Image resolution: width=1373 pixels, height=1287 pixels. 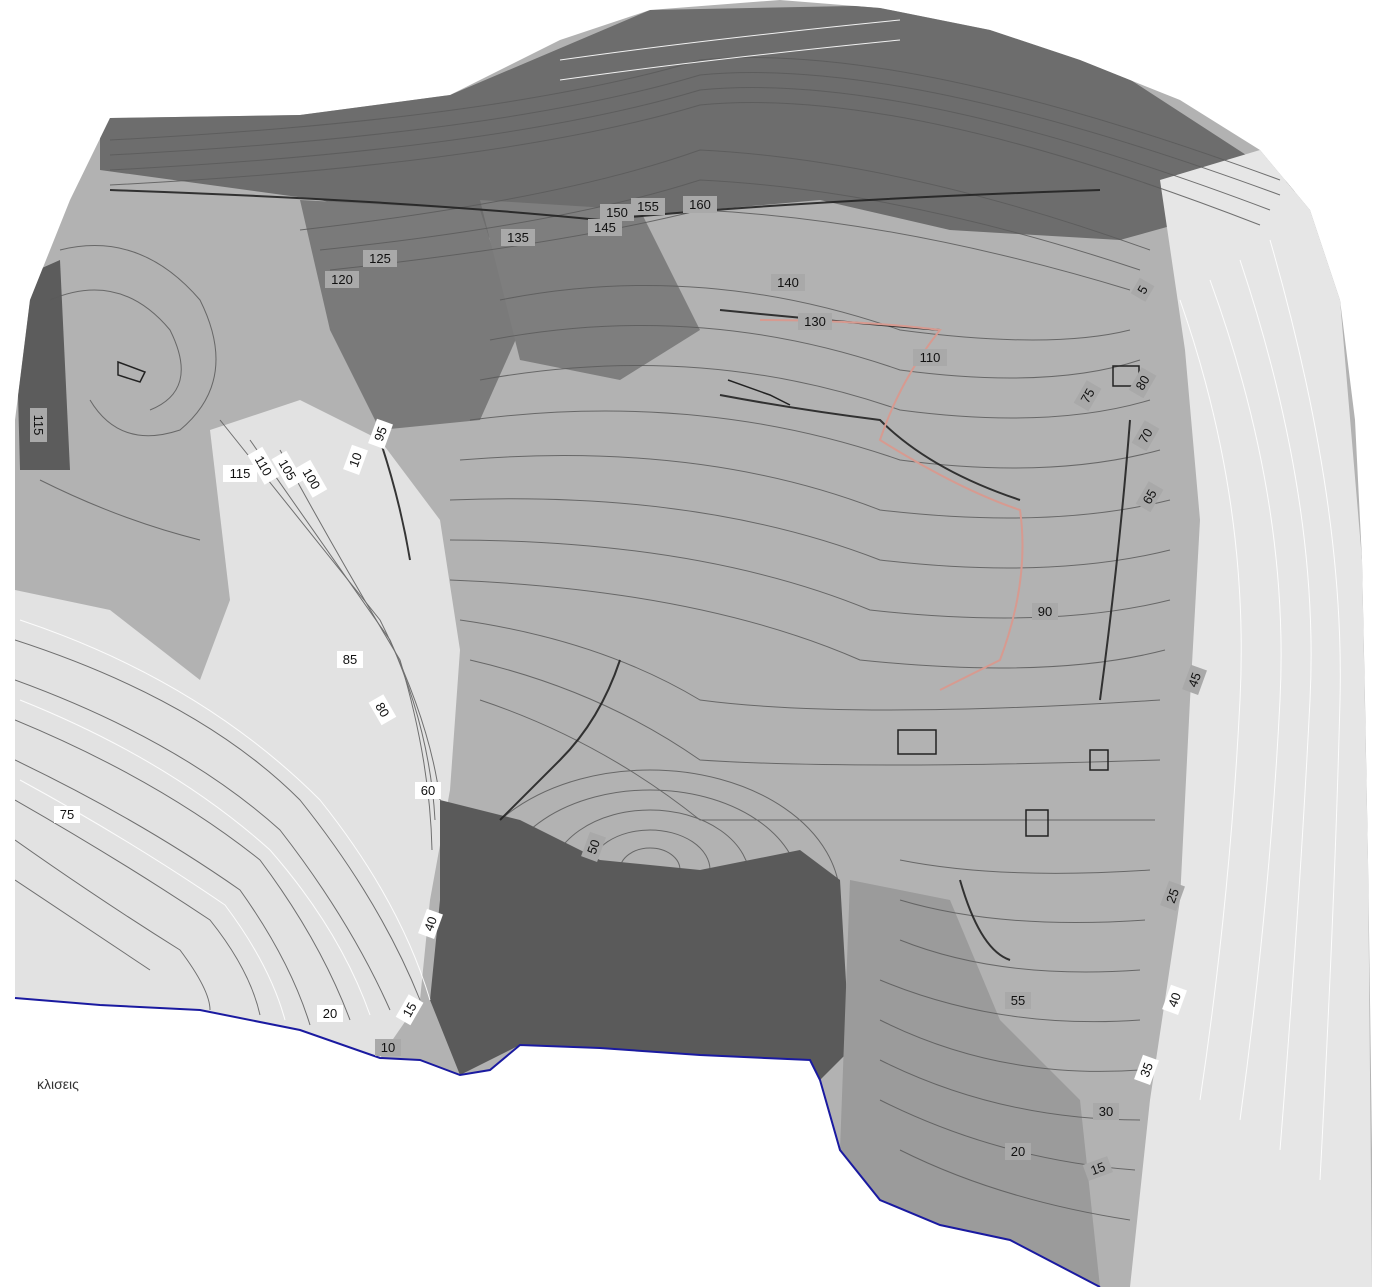 I want to click on elevation-label: 150, so click(x=617, y=212).